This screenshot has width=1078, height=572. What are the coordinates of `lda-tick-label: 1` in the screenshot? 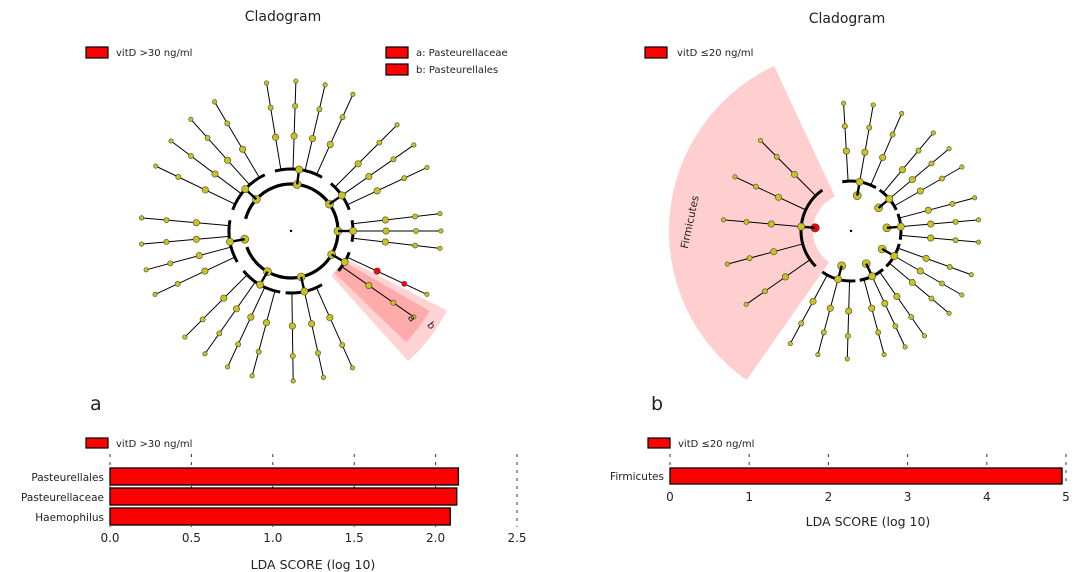 It's located at (749, 497).